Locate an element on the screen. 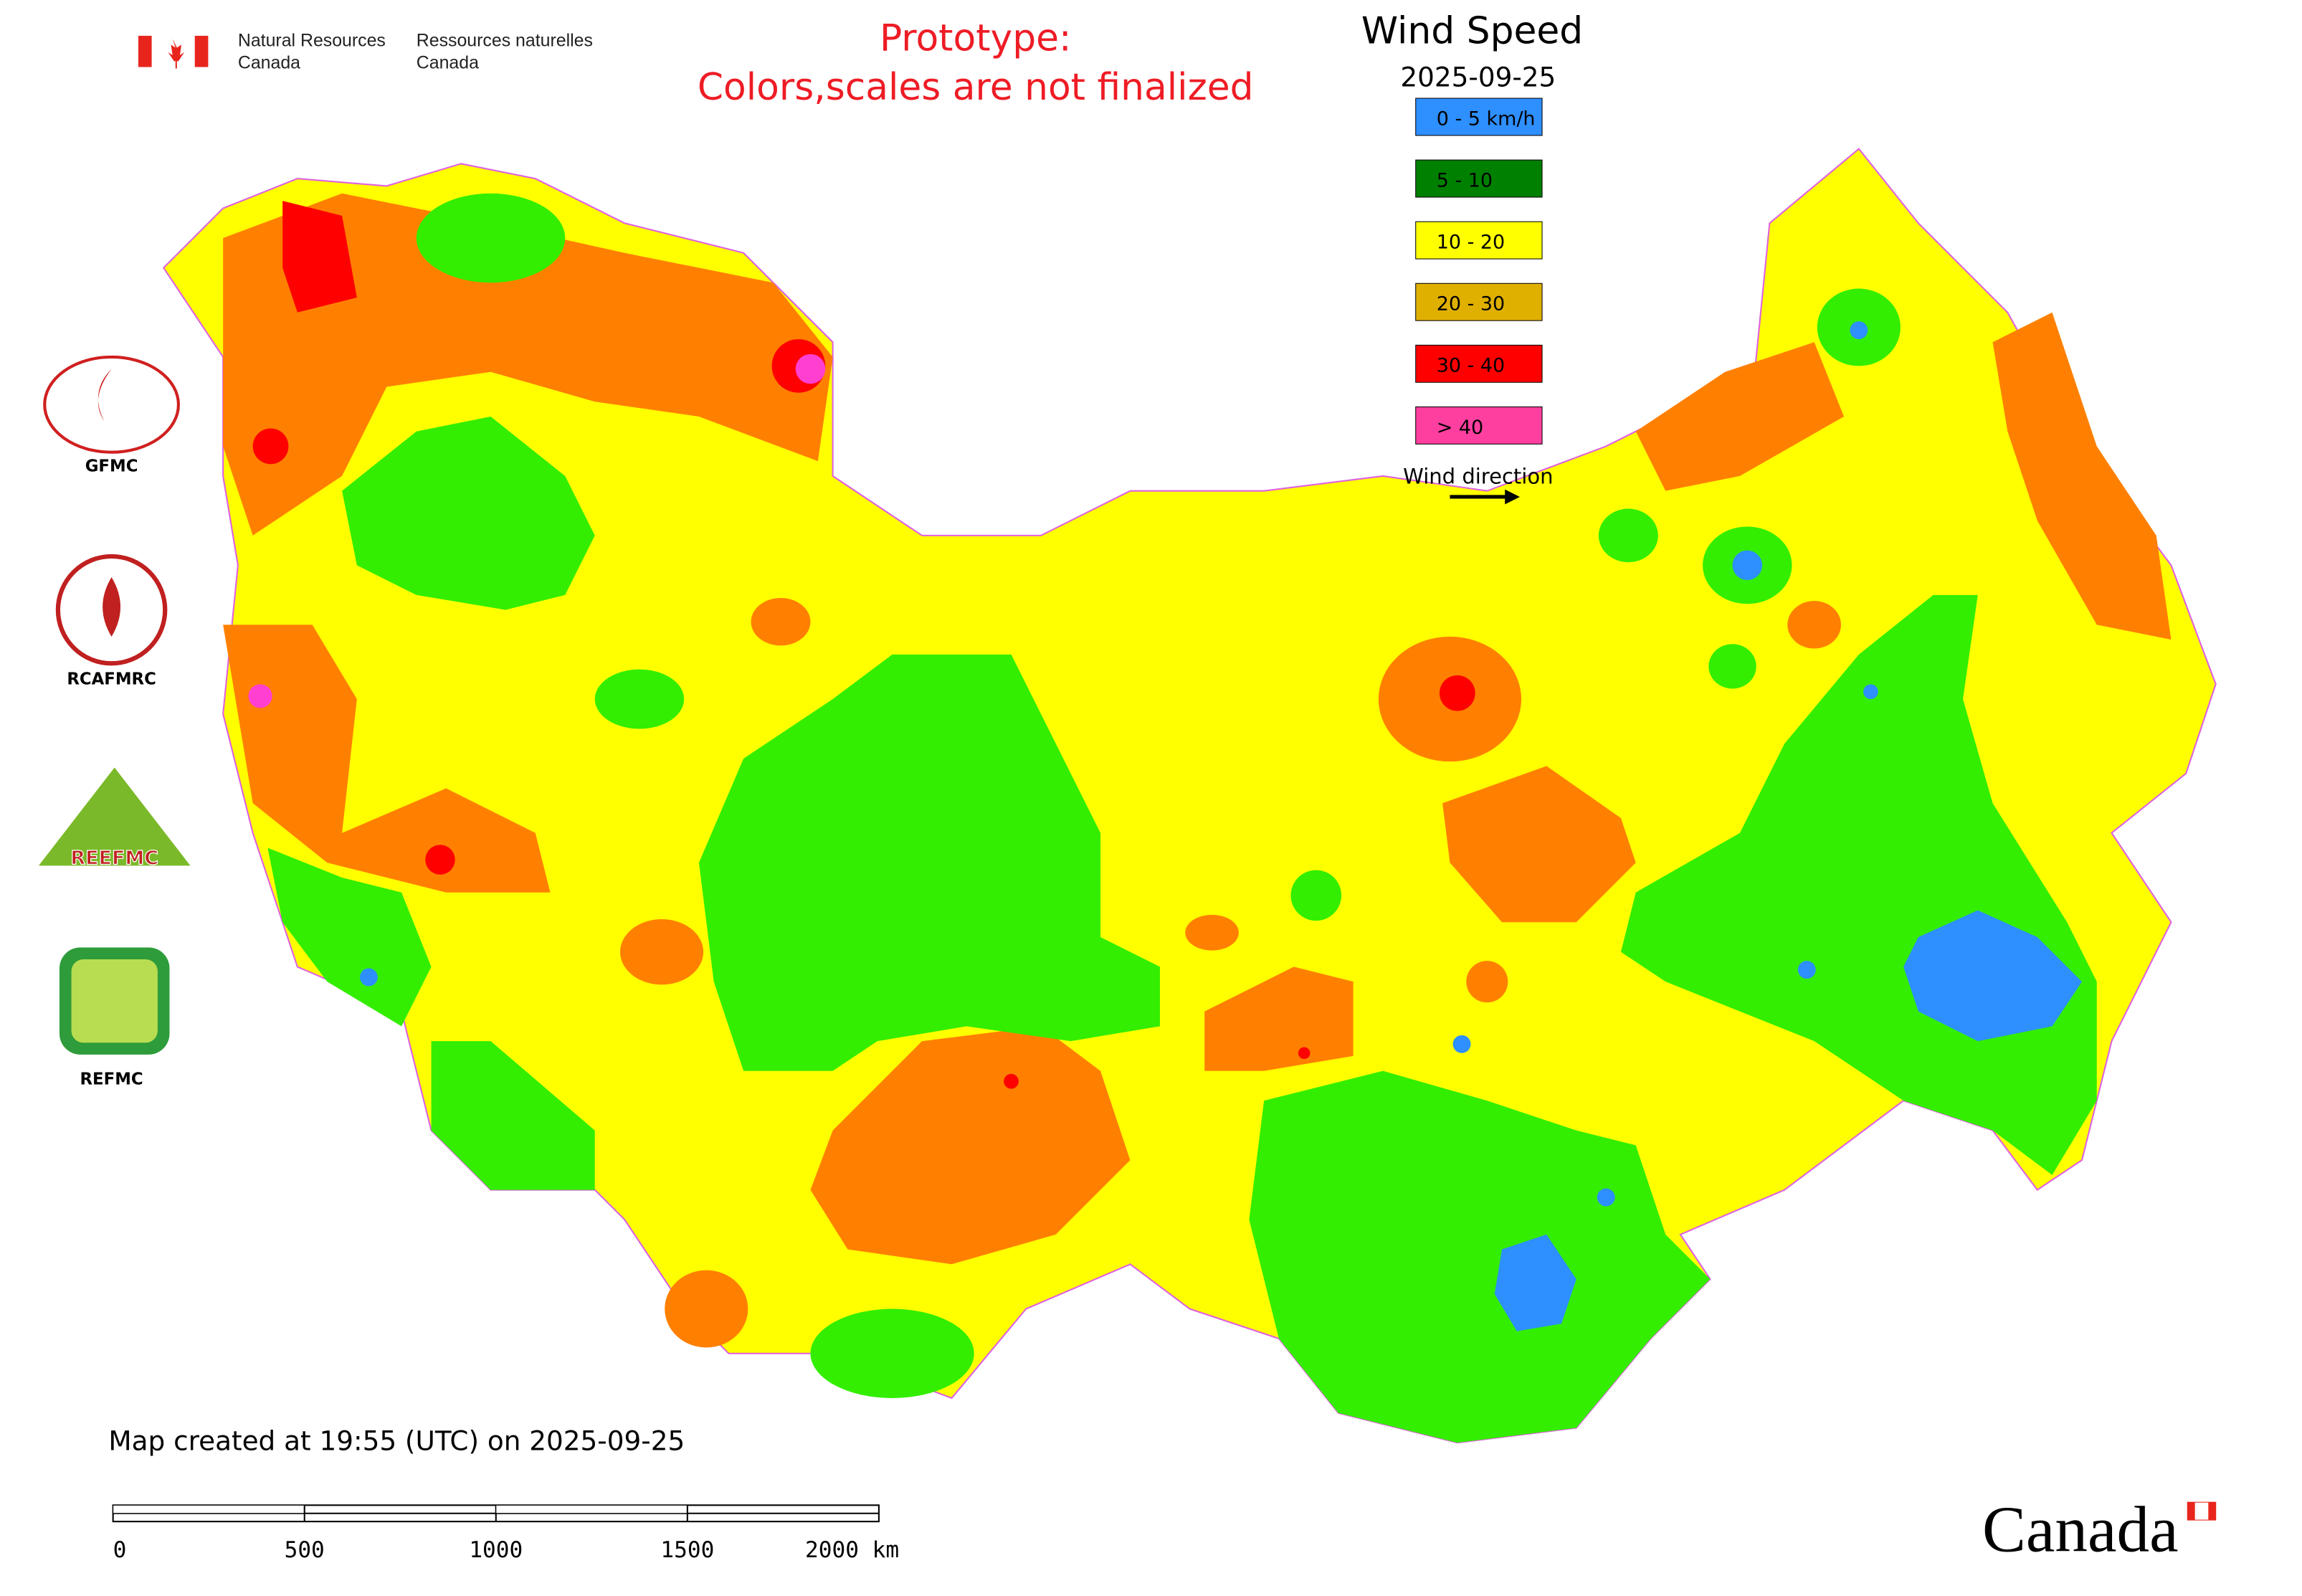 This screenshot has height=1596, width=2302. logo-rcafmrc is located at coordinates (112, 610).